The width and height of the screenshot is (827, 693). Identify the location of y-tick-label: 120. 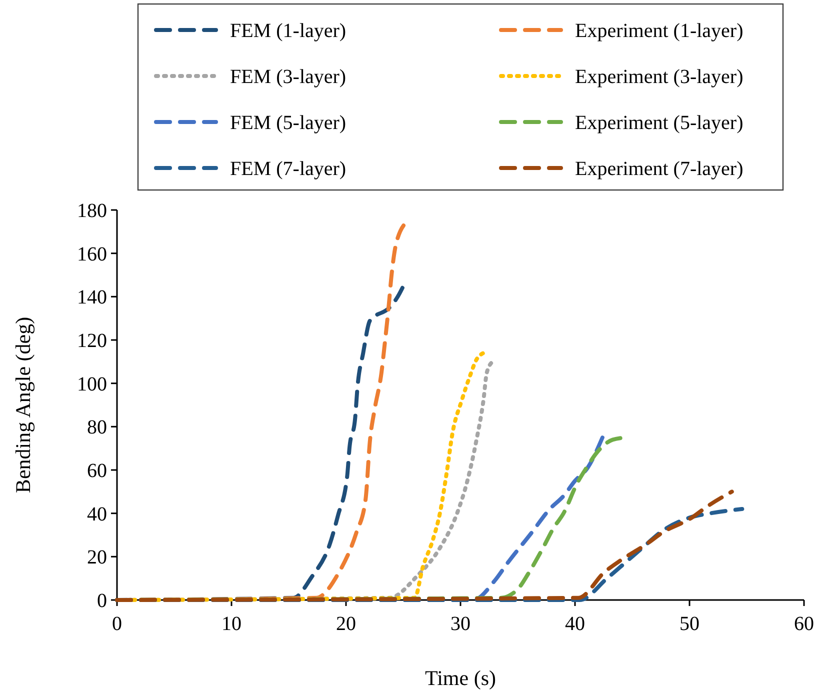
(92, 341).